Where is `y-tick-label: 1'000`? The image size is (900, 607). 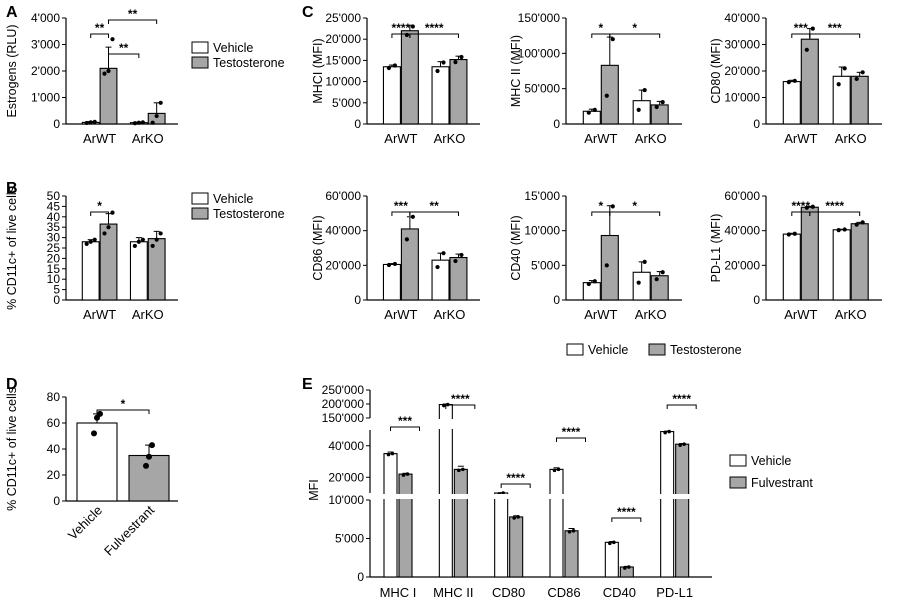 y-tick-label: 1'000 is located at coordinates (45, 98).